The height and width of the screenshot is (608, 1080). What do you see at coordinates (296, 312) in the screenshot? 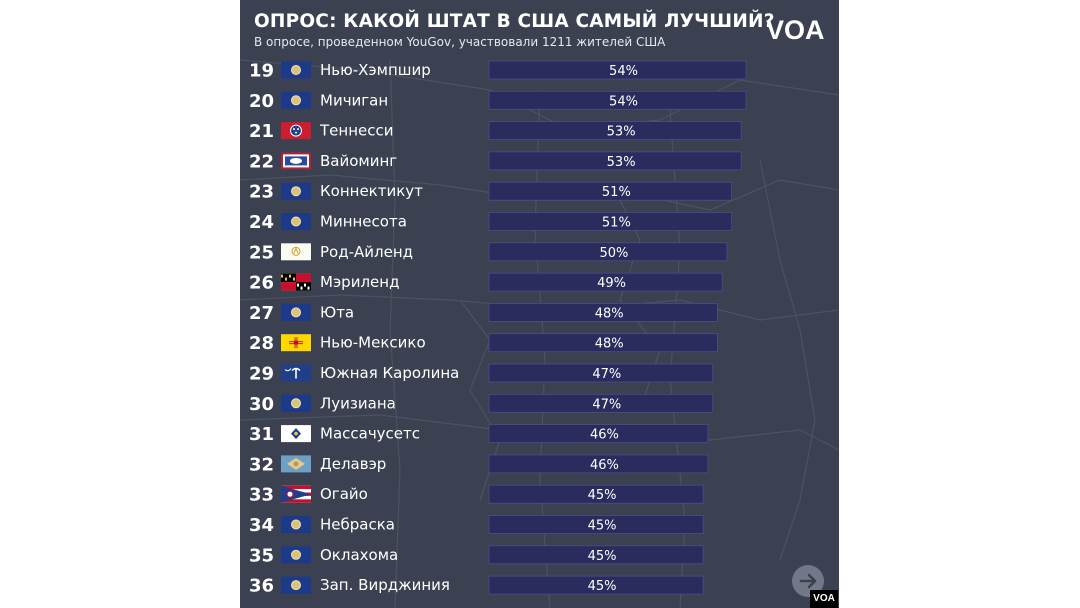
I see `utah-flag-icon` at bounding box center [296, 312].